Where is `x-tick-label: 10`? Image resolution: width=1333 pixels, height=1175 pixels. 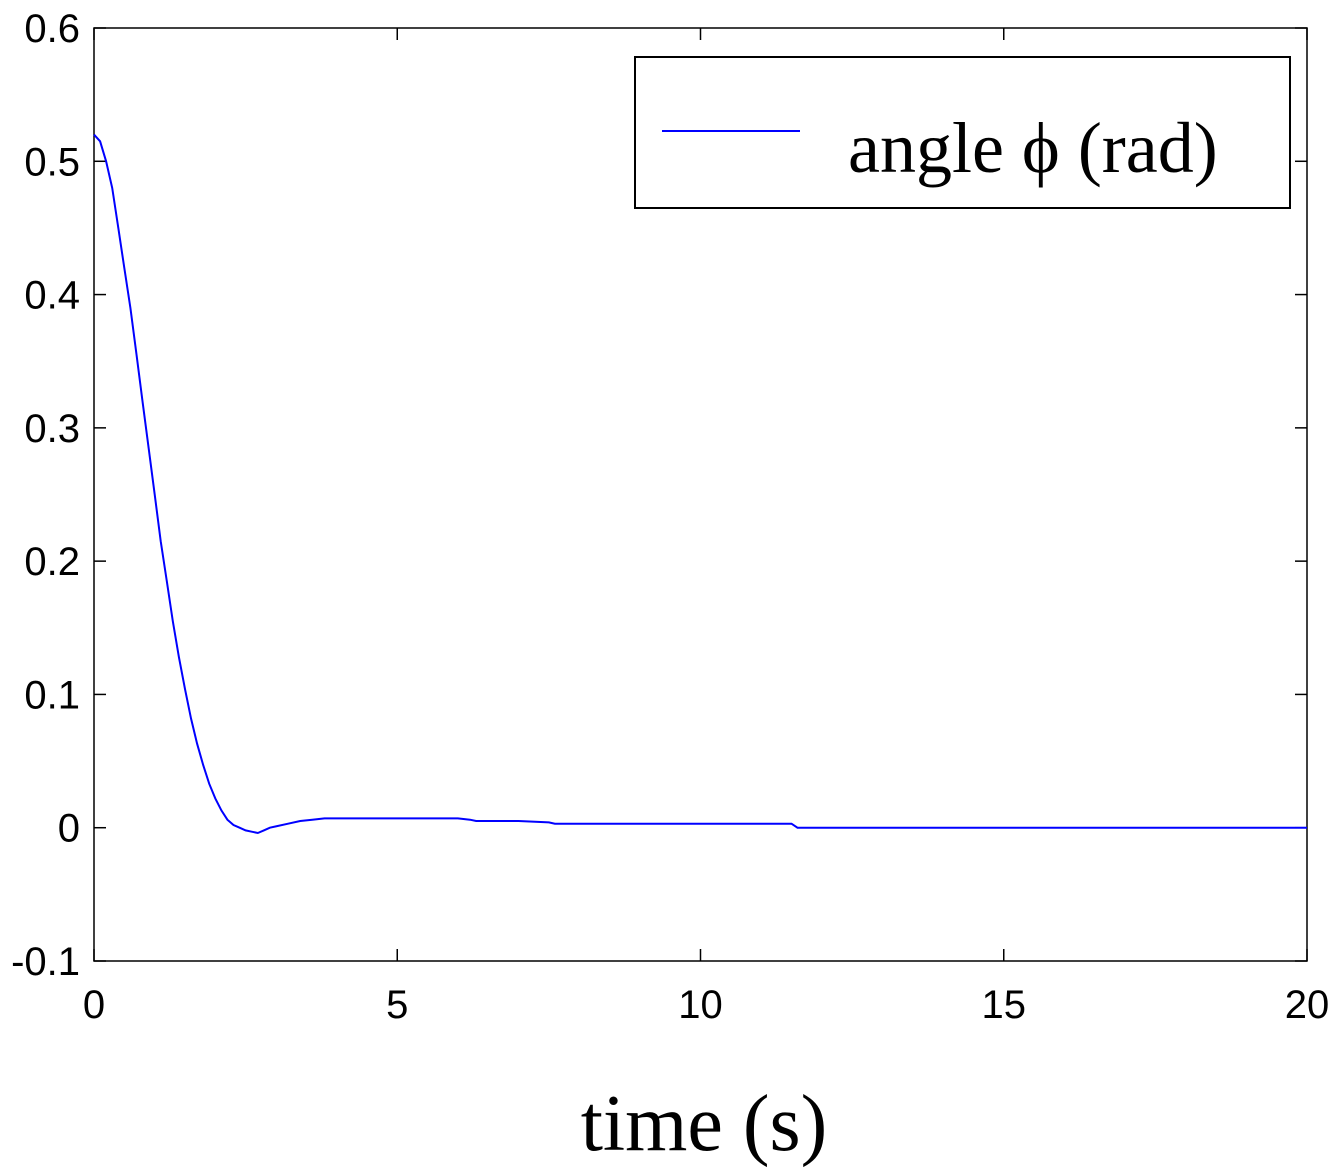 x-tick-label: 10 is located at coordinates (700, 1005).